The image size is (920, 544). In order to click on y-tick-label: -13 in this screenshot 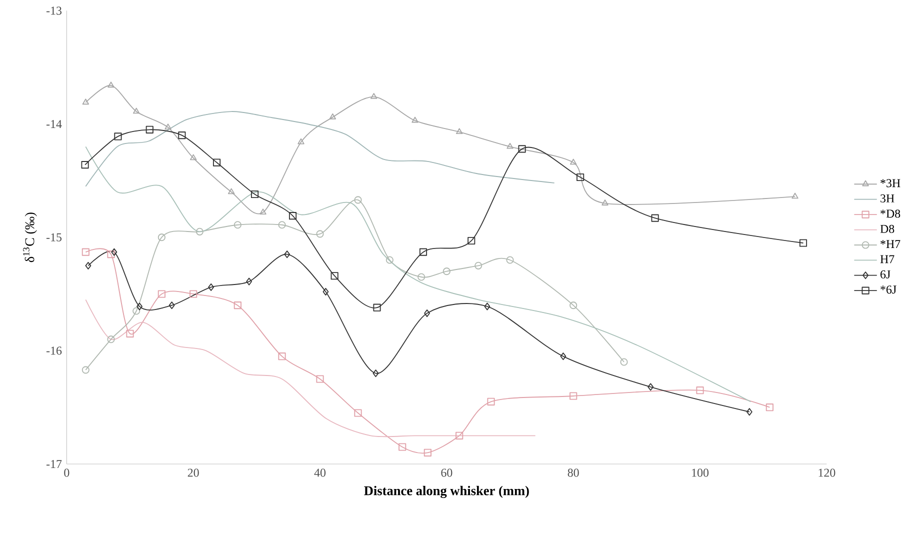, I will do `click(54, 10)`.